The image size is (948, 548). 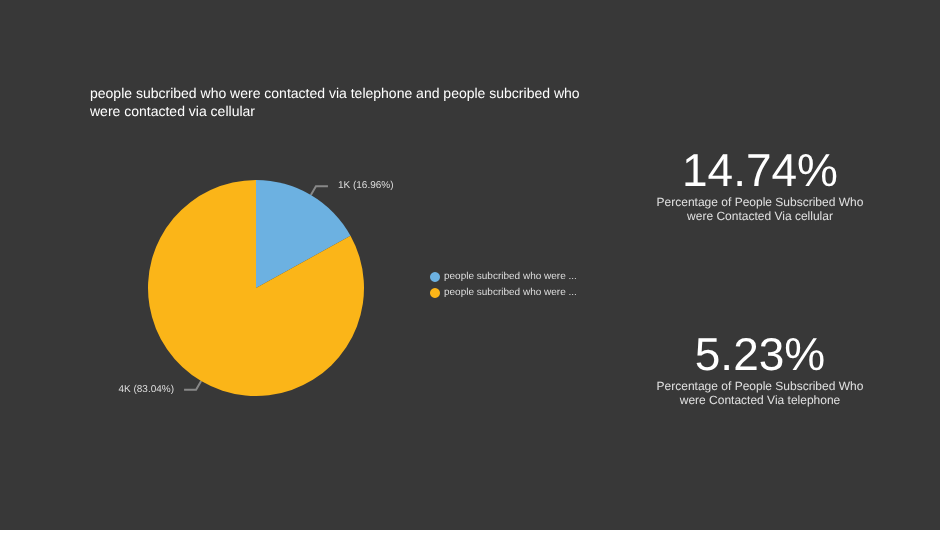 I want to click on text: 14.74%, so click(x=759, y=170).